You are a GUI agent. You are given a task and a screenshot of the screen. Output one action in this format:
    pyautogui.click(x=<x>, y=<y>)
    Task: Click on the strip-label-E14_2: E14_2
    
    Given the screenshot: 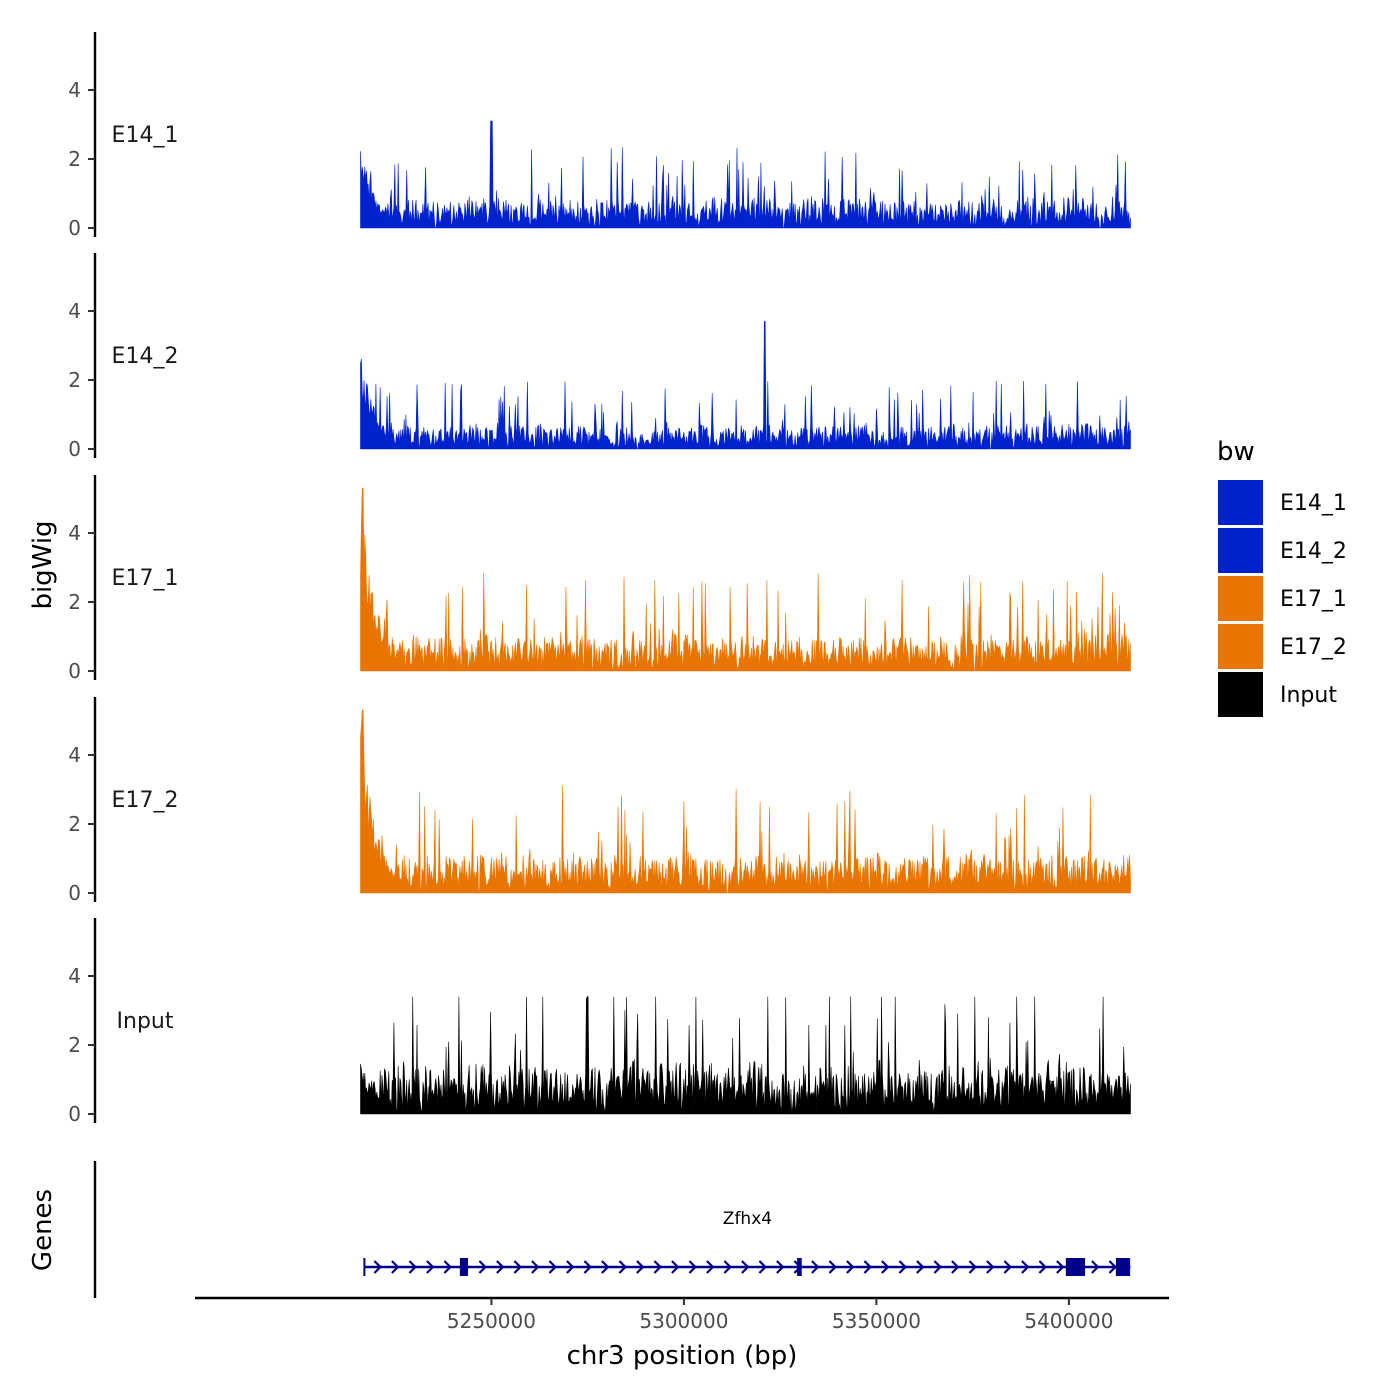 What is the action you would take?
    pyautogui.click(x=145, y=356)
    